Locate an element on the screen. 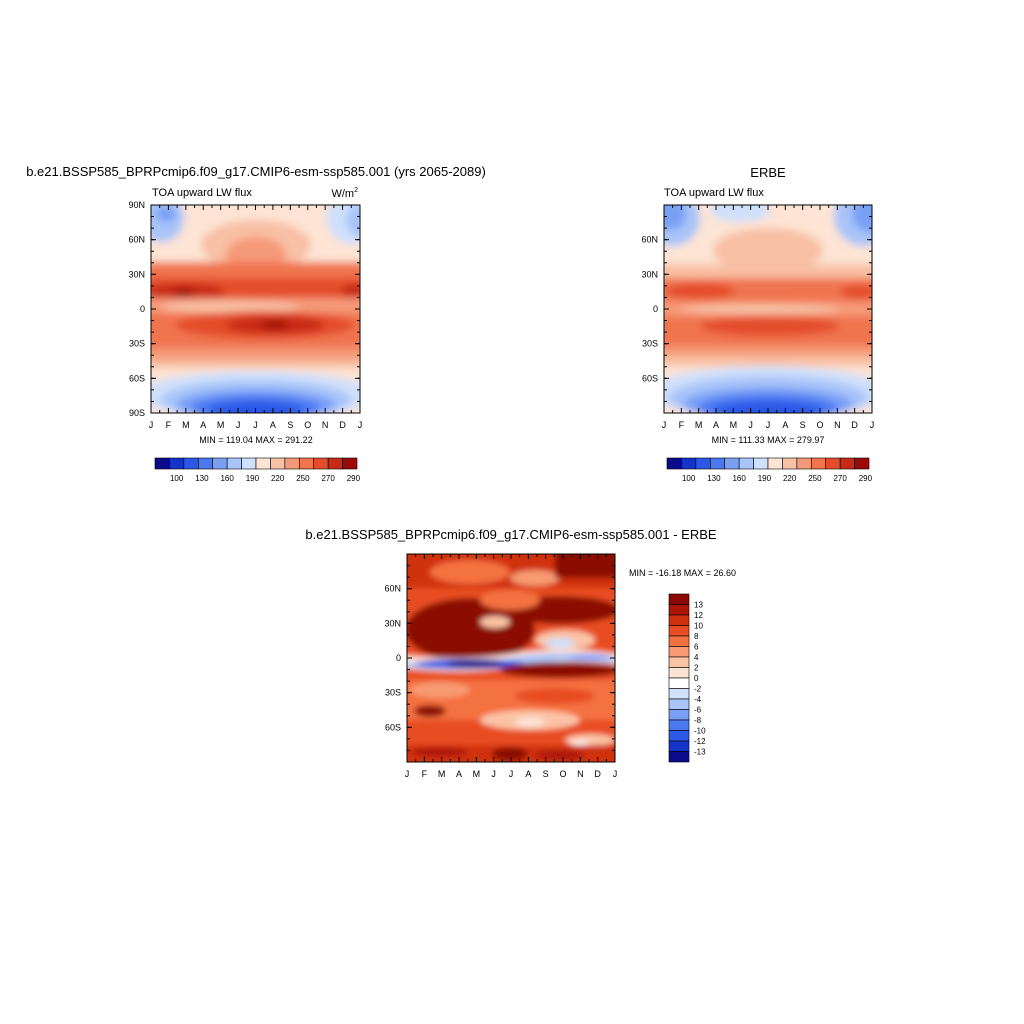 The width and height of the screenshot is (1024, 1024). panel-erbe: ERBE TOA upward LW flux is located at coordinates (758, 324).